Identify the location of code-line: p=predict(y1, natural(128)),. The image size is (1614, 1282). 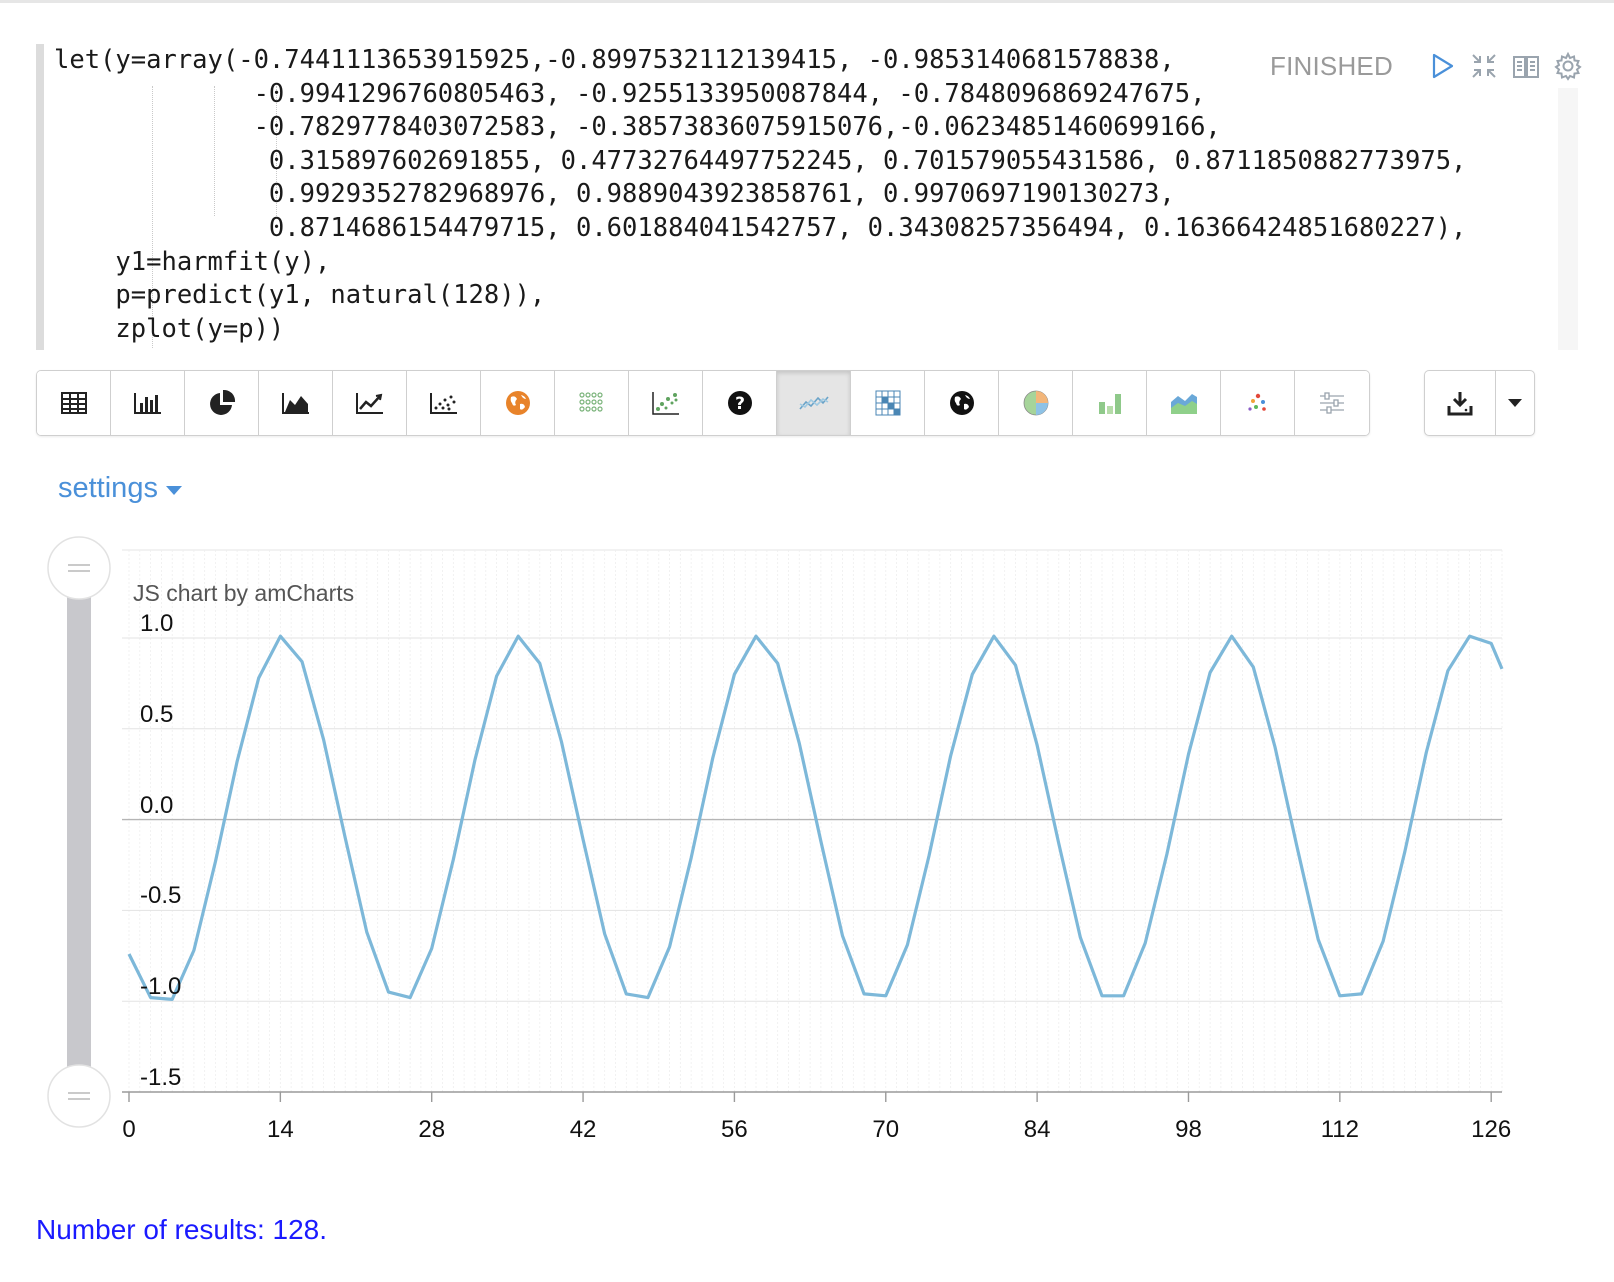
(300, 295).